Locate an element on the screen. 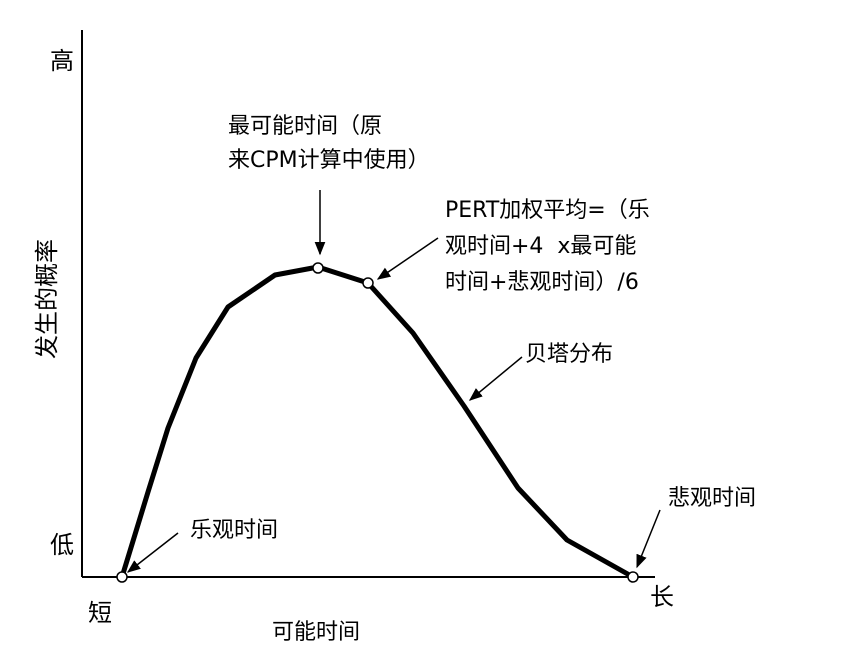 This screenshot has height=672, width=863. most-likely-line-2: 来CPM计算中使用） is located at coordinates (329, 160).